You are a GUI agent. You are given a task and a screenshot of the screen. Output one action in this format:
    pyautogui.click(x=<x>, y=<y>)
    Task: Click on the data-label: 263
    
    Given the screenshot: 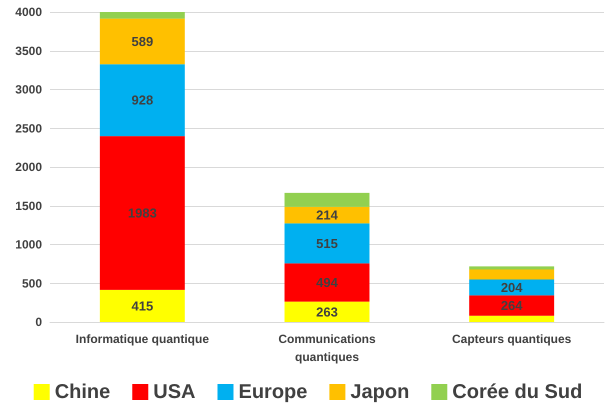 What is the action you would take?
    pyautogui.click(x=327, y=312)
    